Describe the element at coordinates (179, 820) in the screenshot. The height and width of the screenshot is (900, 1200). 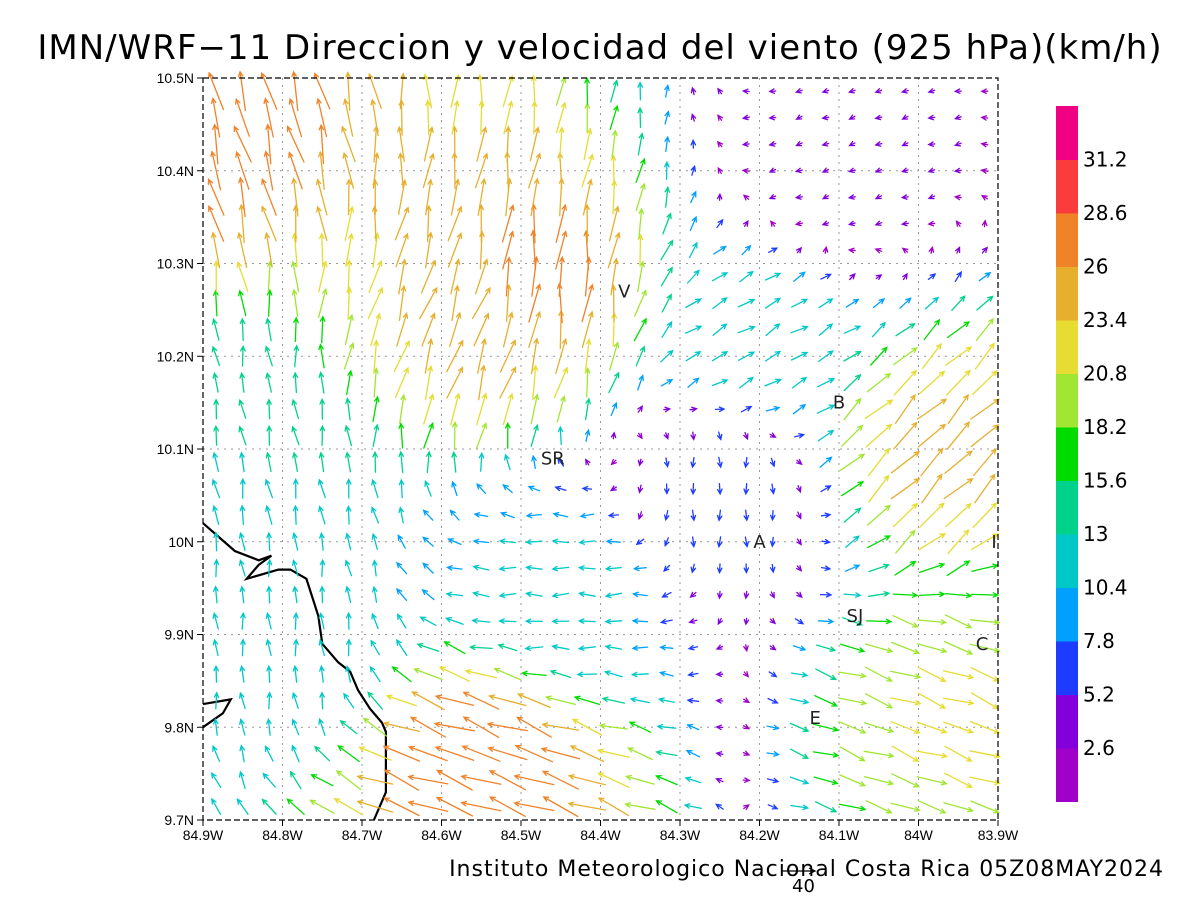
I see `y-tick-label: 9.7N` at that location.